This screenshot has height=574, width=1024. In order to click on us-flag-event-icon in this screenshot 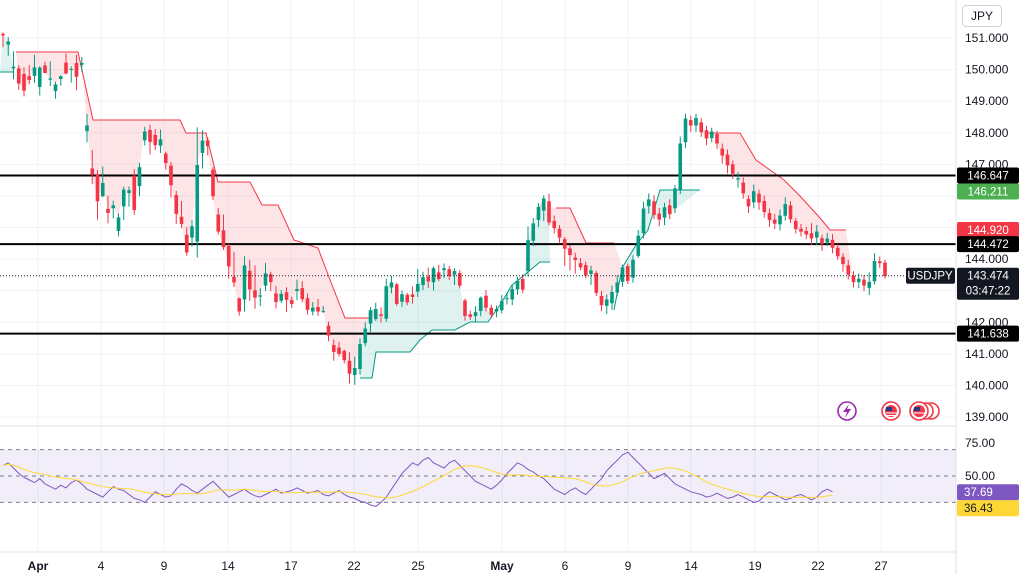, I will do `click(891, 411)`.